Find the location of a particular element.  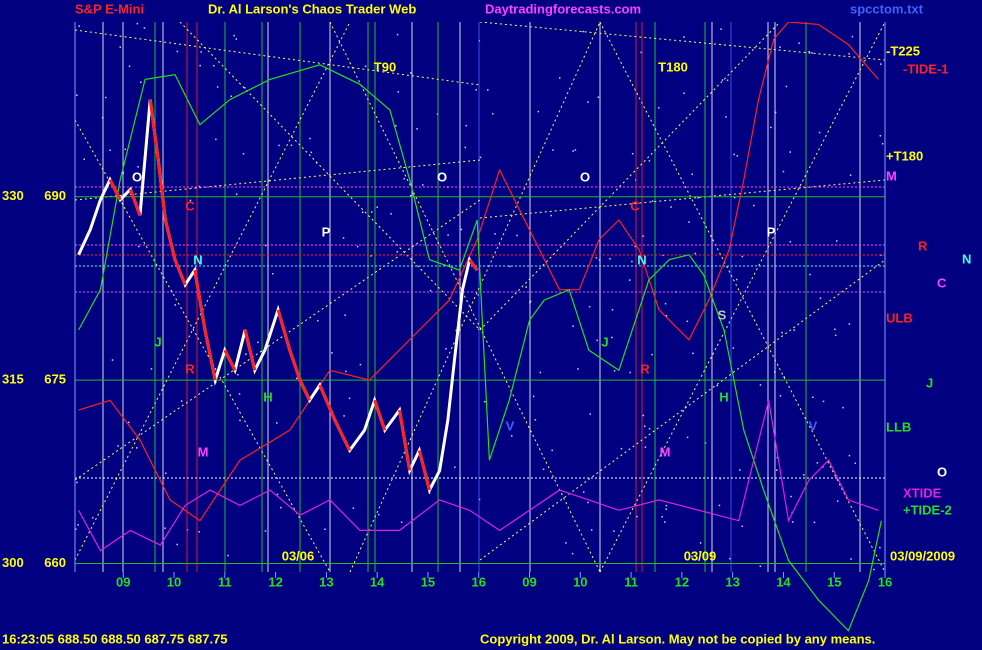

annotation: J is located at coordinates (604, 341).